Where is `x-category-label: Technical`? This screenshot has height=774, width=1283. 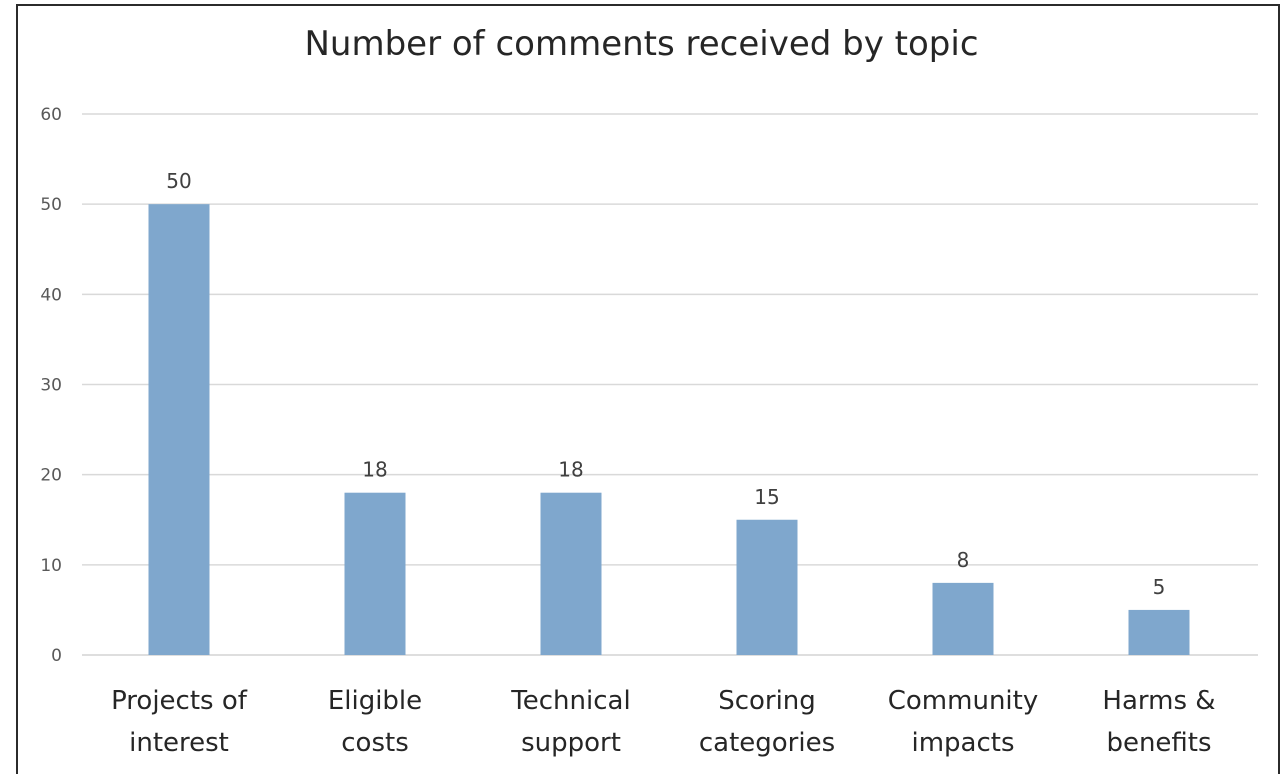
x-category-label: Technical is located at coordinates (570, 701).